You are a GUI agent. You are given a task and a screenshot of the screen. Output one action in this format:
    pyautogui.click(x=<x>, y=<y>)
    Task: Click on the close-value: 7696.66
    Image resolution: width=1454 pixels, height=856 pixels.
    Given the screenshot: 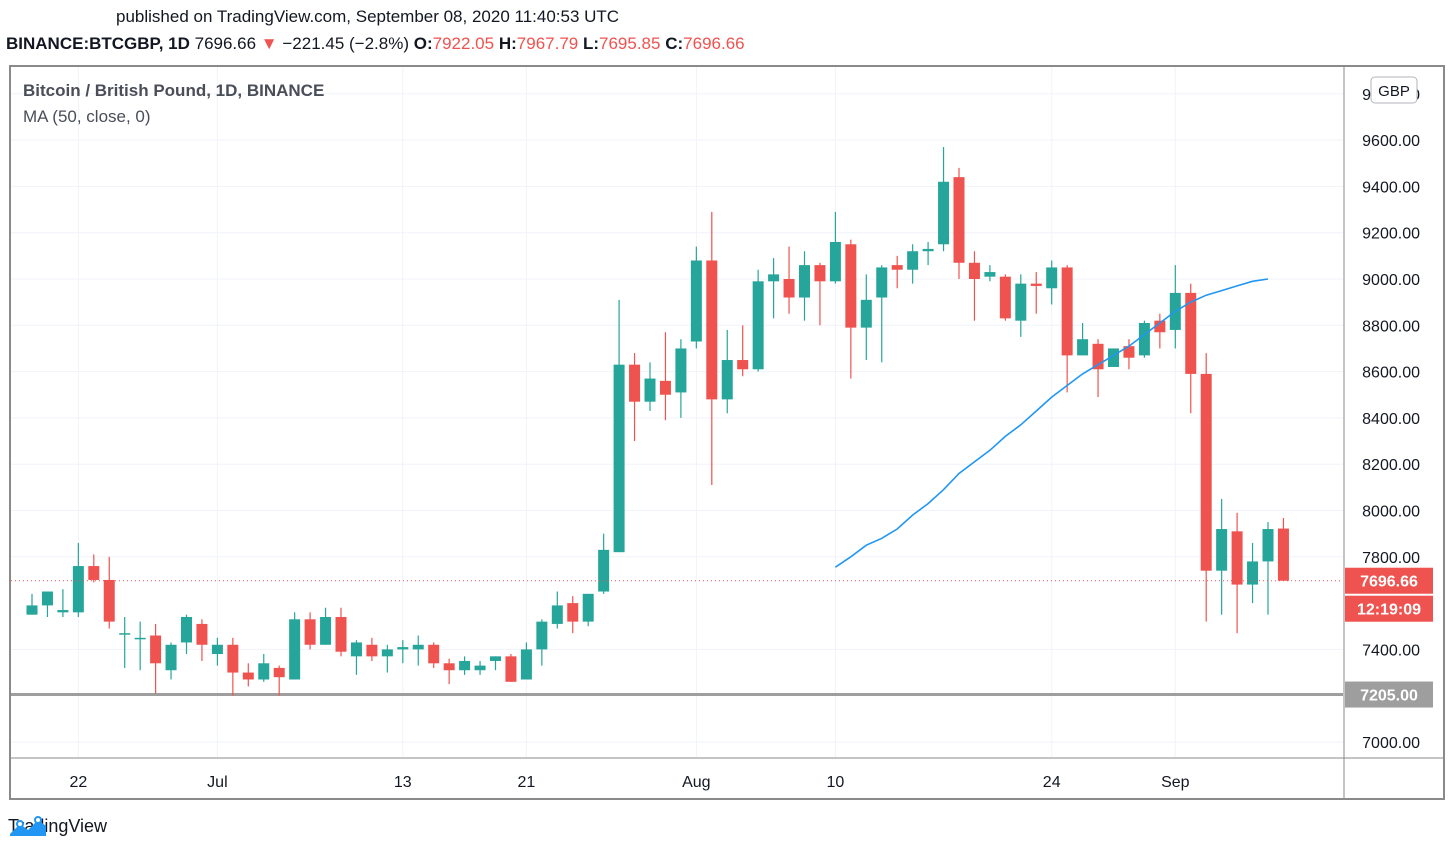 What is the action you would take?
    pyautogui.click(x=714, y=43)
    